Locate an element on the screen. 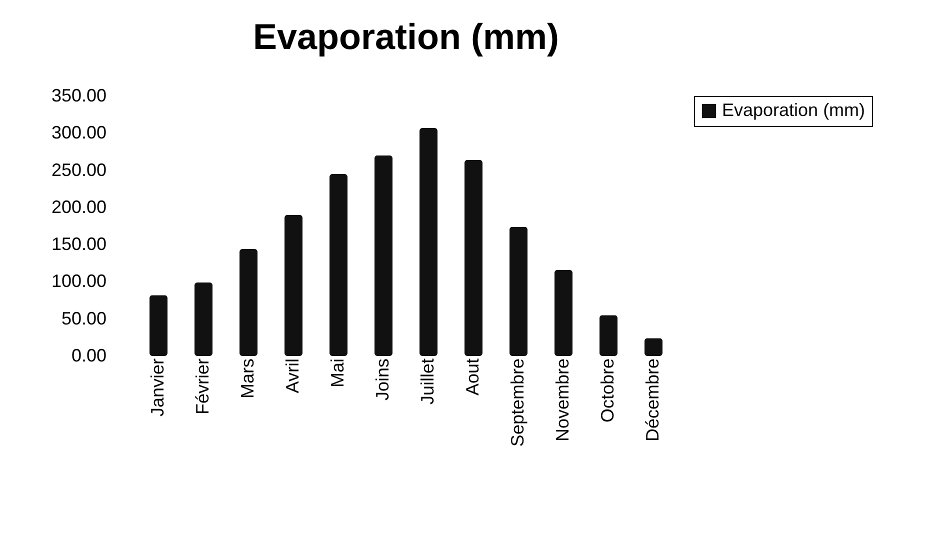 This screenshot has height=560, width=939. legend-label: Evaporation (mm) is located at coordinates (794, 110).